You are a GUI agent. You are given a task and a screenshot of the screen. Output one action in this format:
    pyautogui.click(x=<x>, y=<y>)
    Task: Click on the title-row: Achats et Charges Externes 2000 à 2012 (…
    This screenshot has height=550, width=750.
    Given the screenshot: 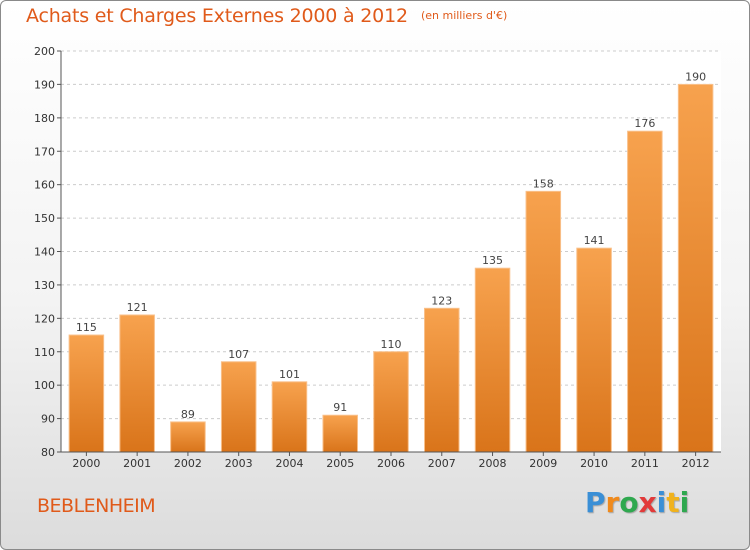 What is the action you would take?
    pyautogui.click(x=266, y=16)
    